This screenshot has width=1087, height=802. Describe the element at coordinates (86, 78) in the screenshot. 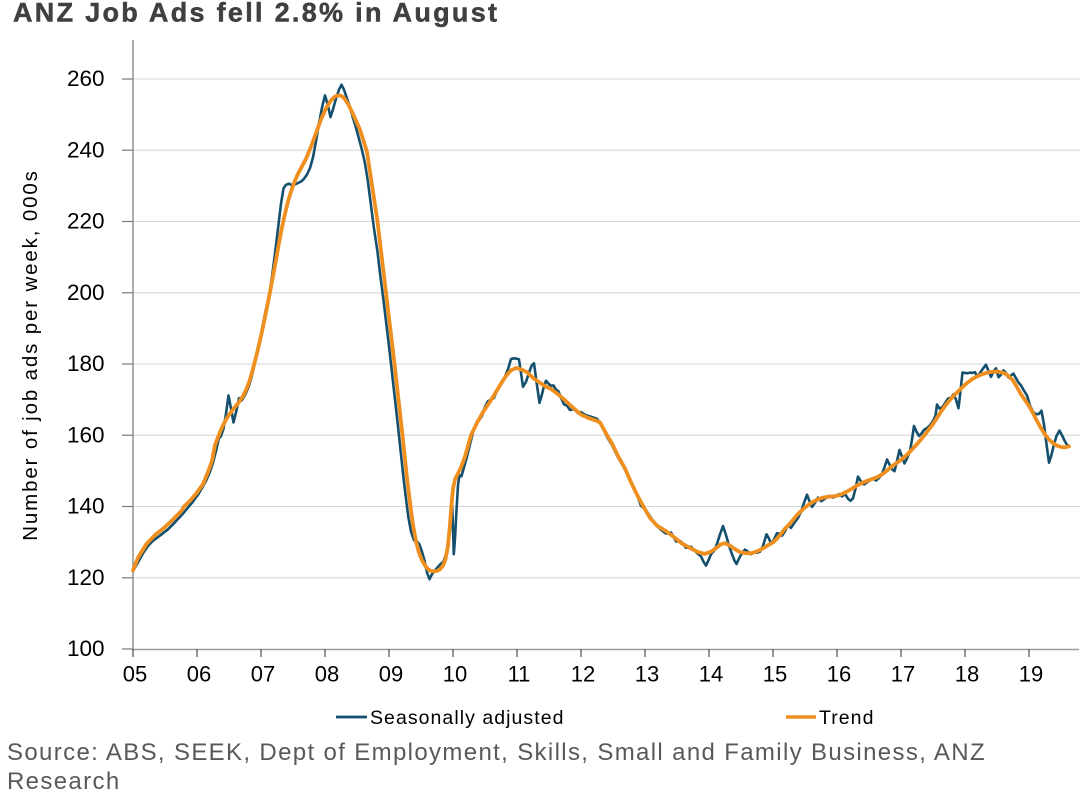

I see `svg-text: 260` at that location.